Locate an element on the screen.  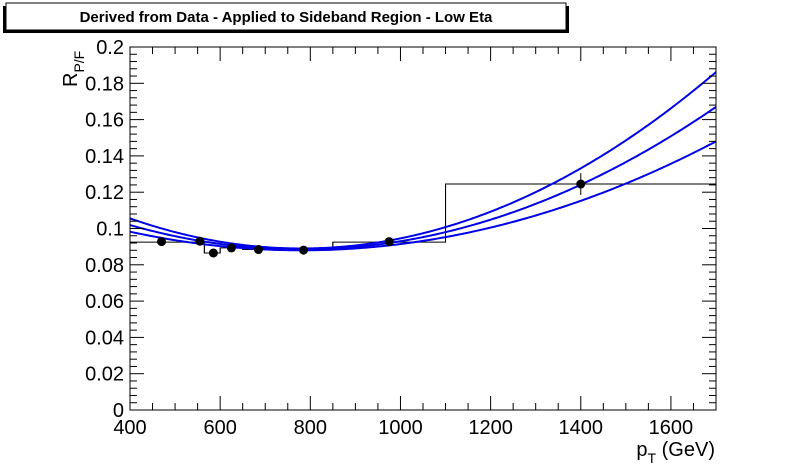
y-tick-label: 0.2 is located at coordinates (110, 48).